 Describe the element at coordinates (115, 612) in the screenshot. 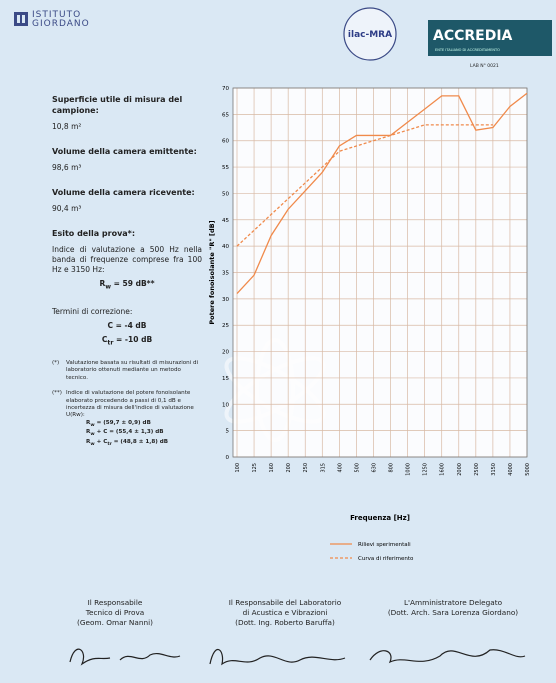

I see `signature-line: Tecnico di Prova` at that location.